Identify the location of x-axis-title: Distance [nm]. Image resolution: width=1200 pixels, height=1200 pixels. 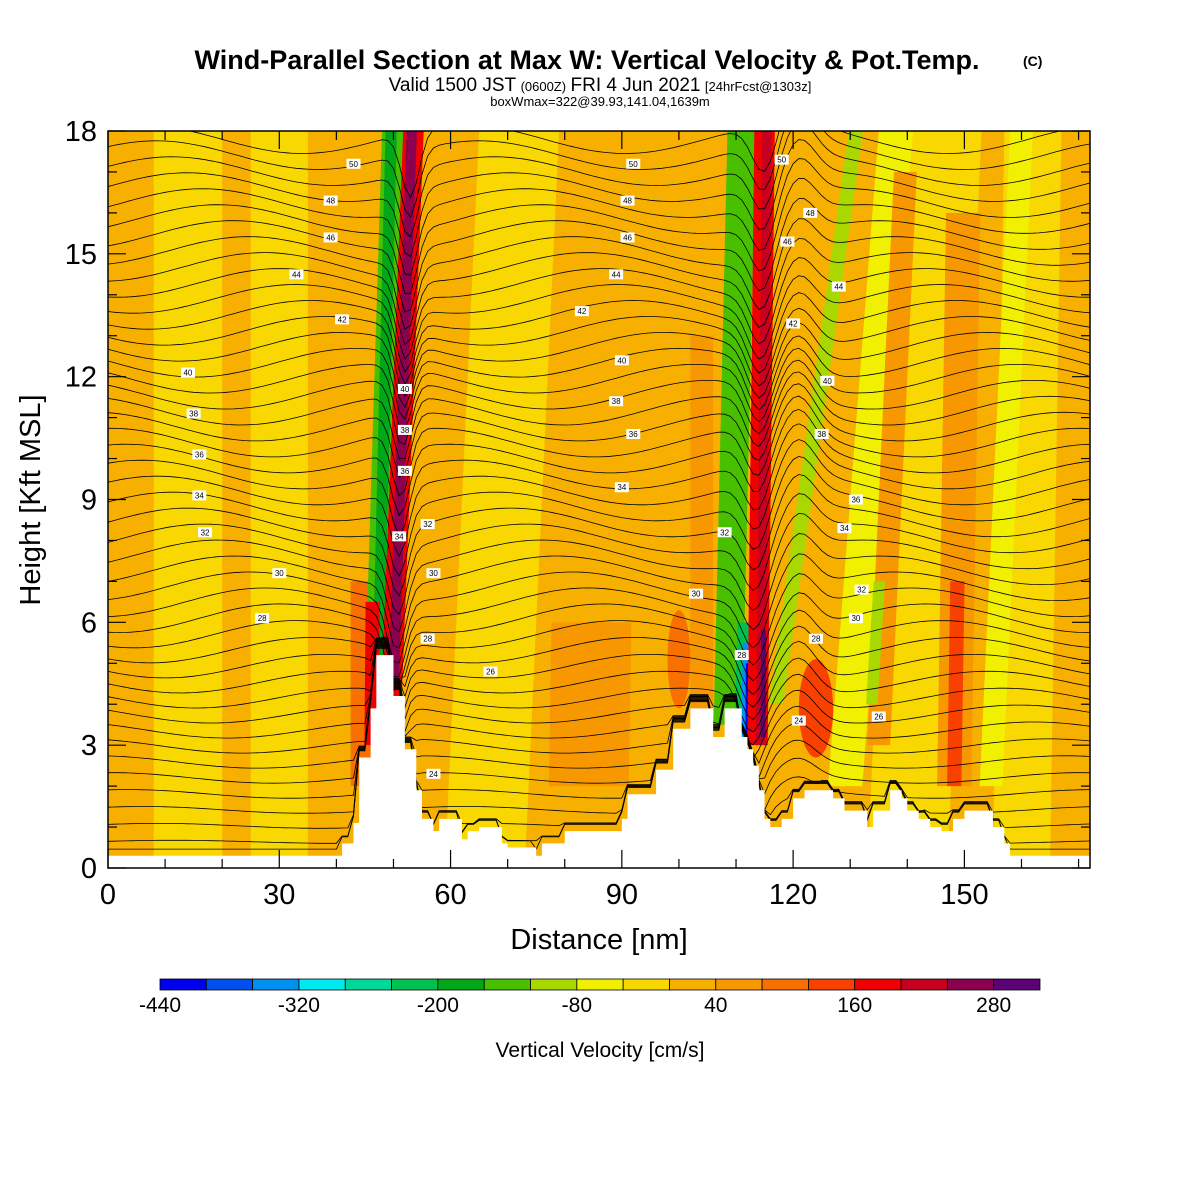
(598, 940).